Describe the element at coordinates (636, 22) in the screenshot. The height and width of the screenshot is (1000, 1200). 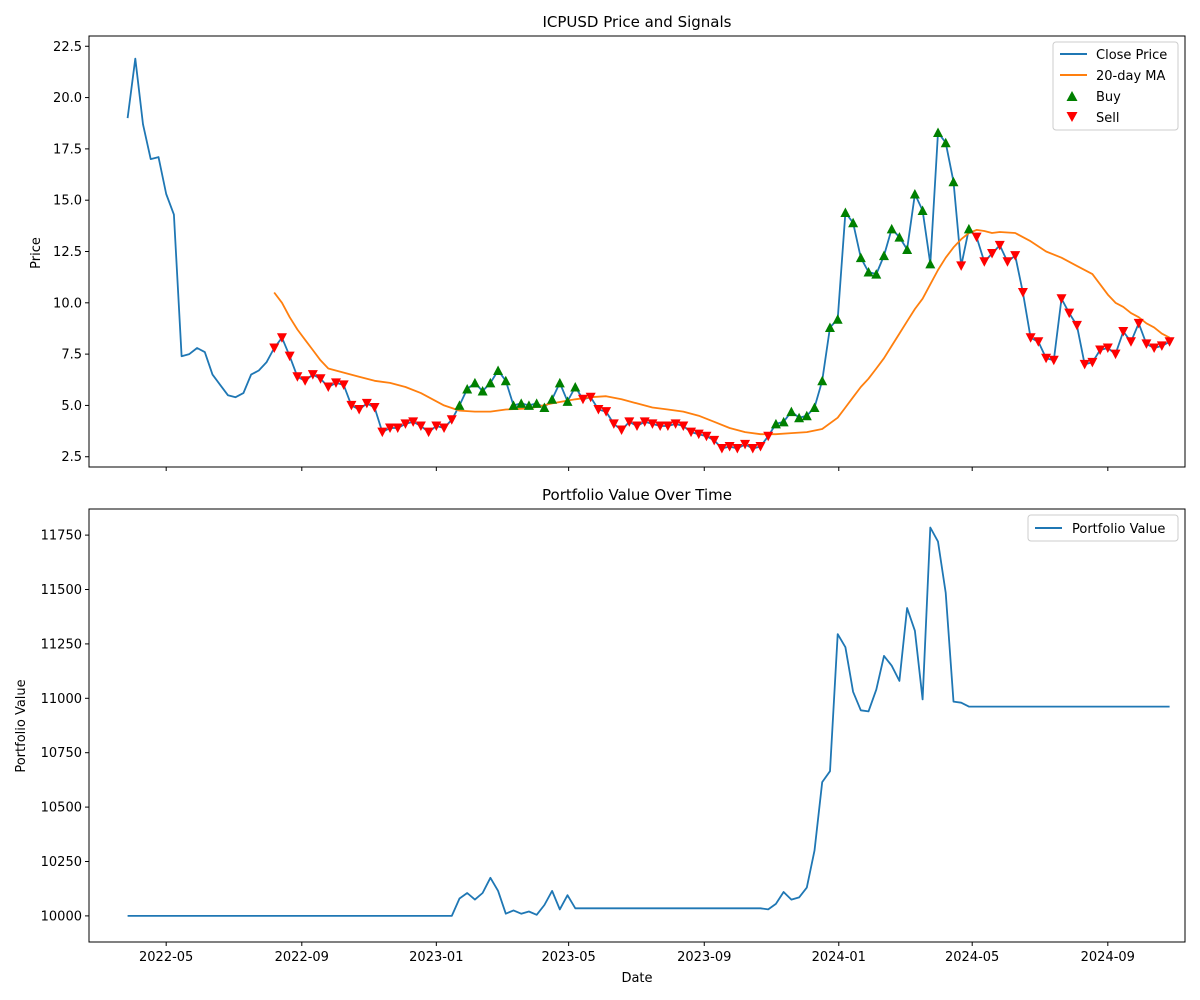
I see `price-chart-title: ICPUSD Price and Signals` at that location.